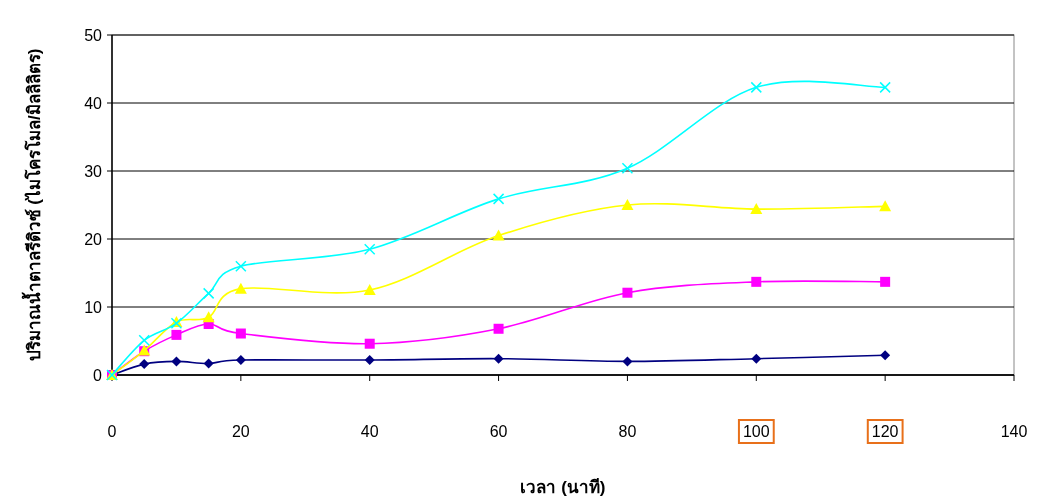  Describe the element at coordinates (93, 171) in the screenshot. I see `y-tick-label: 30` at that location.